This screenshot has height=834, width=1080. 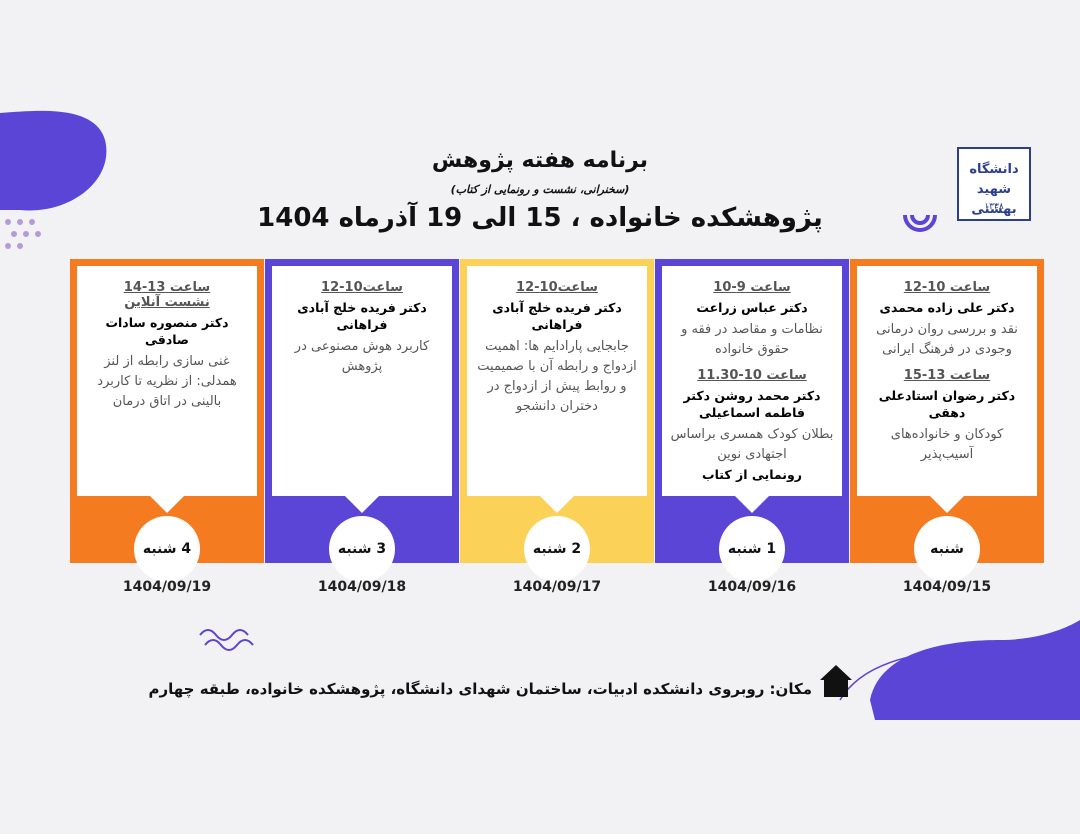 I want to click on date: 1404/09/17, so click(x=557, y=587).